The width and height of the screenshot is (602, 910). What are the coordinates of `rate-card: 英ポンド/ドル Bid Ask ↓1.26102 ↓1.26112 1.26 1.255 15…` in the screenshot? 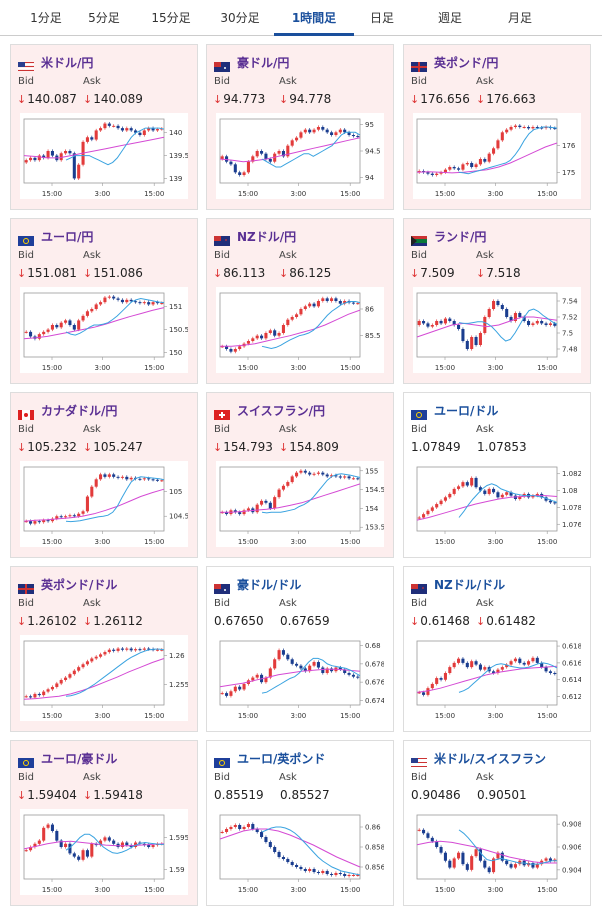 It's located at (104, 649).